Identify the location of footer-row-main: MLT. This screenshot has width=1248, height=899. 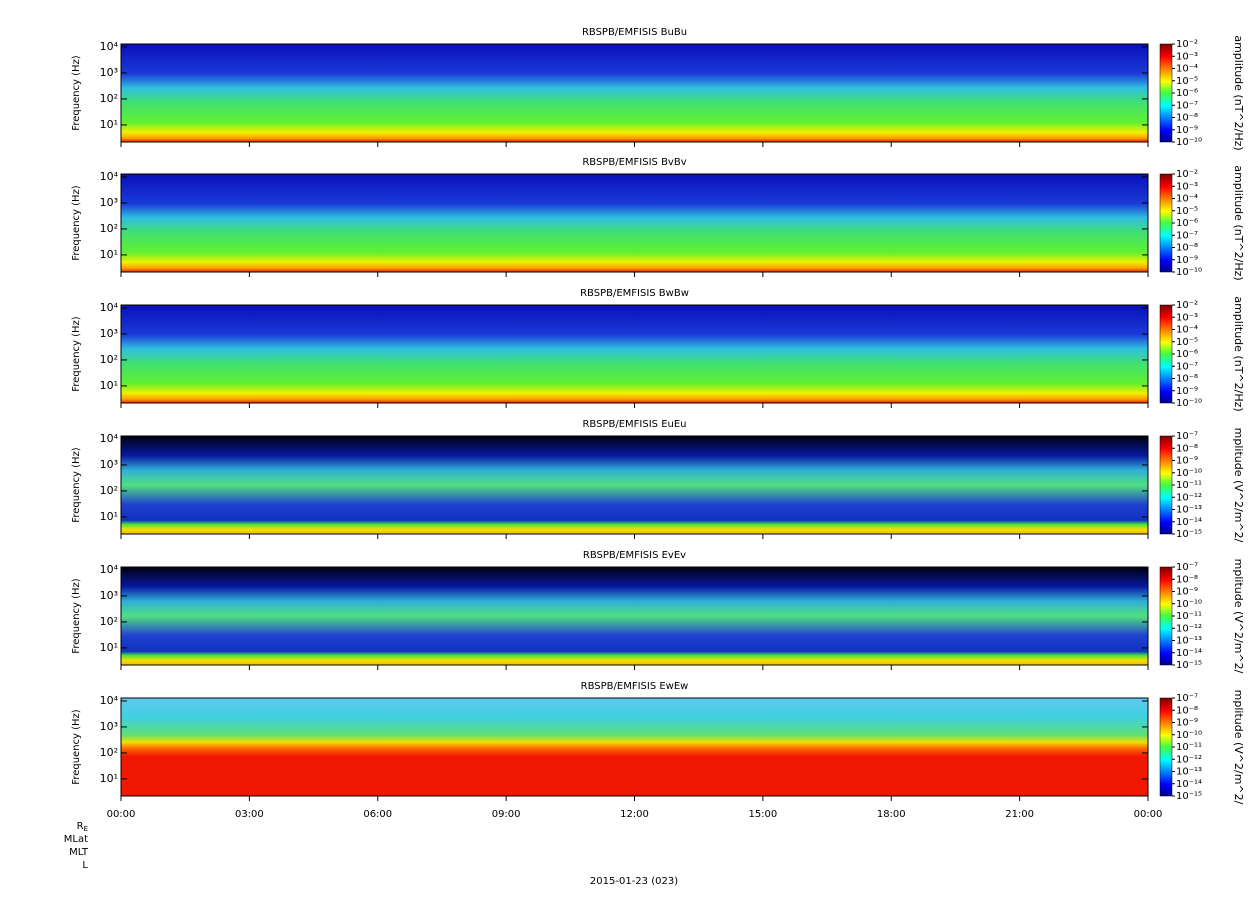
(79, 852).